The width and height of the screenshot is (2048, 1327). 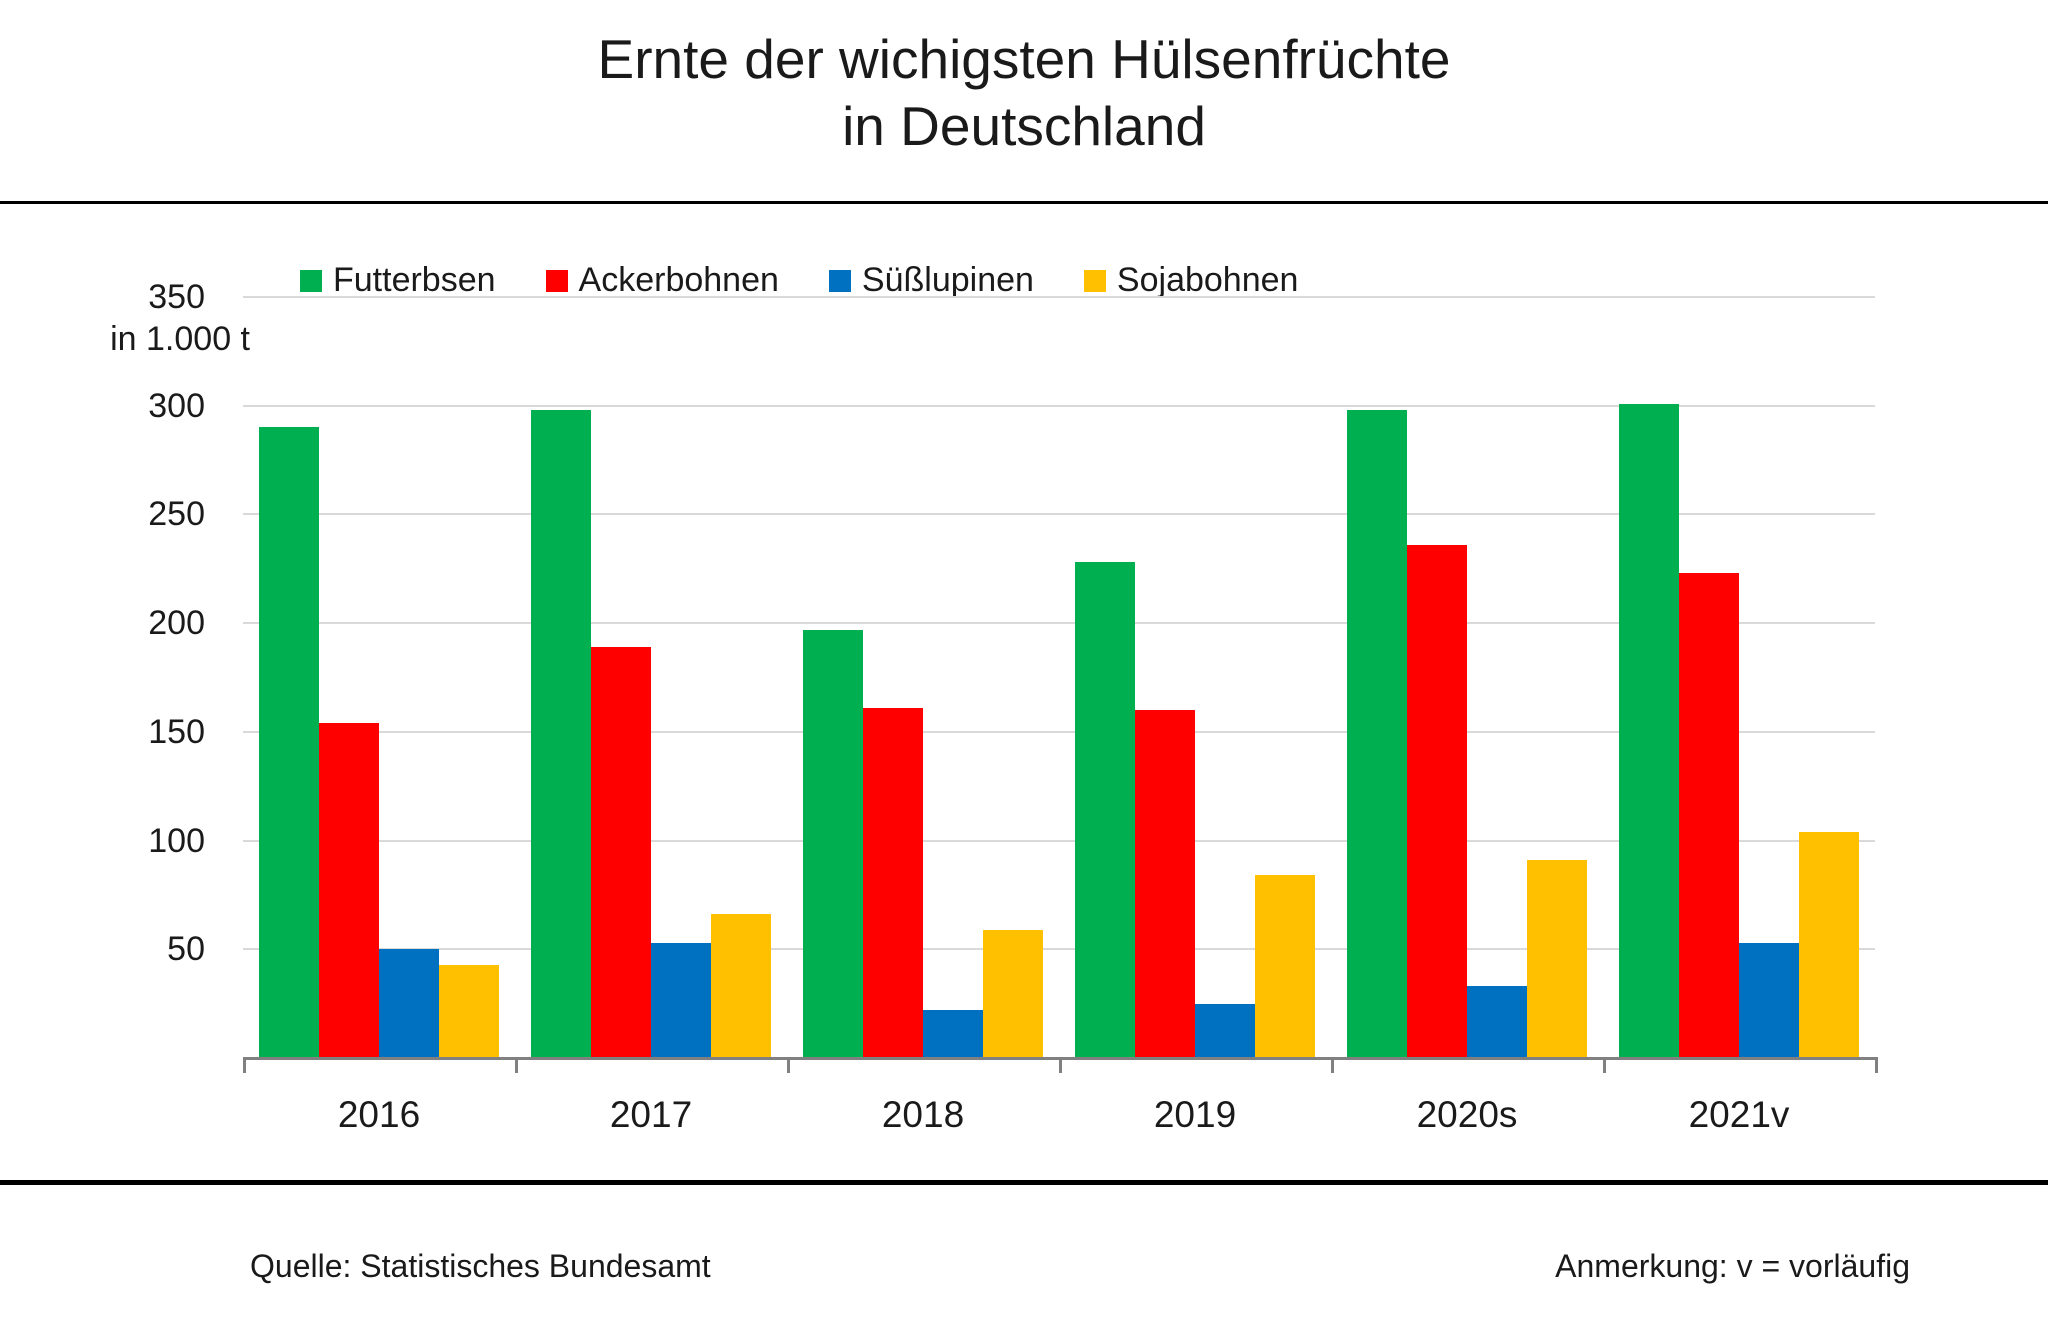 I want to click on legend-item-sojabohnen: Sojabohnen, so click(x=1191, y=280).